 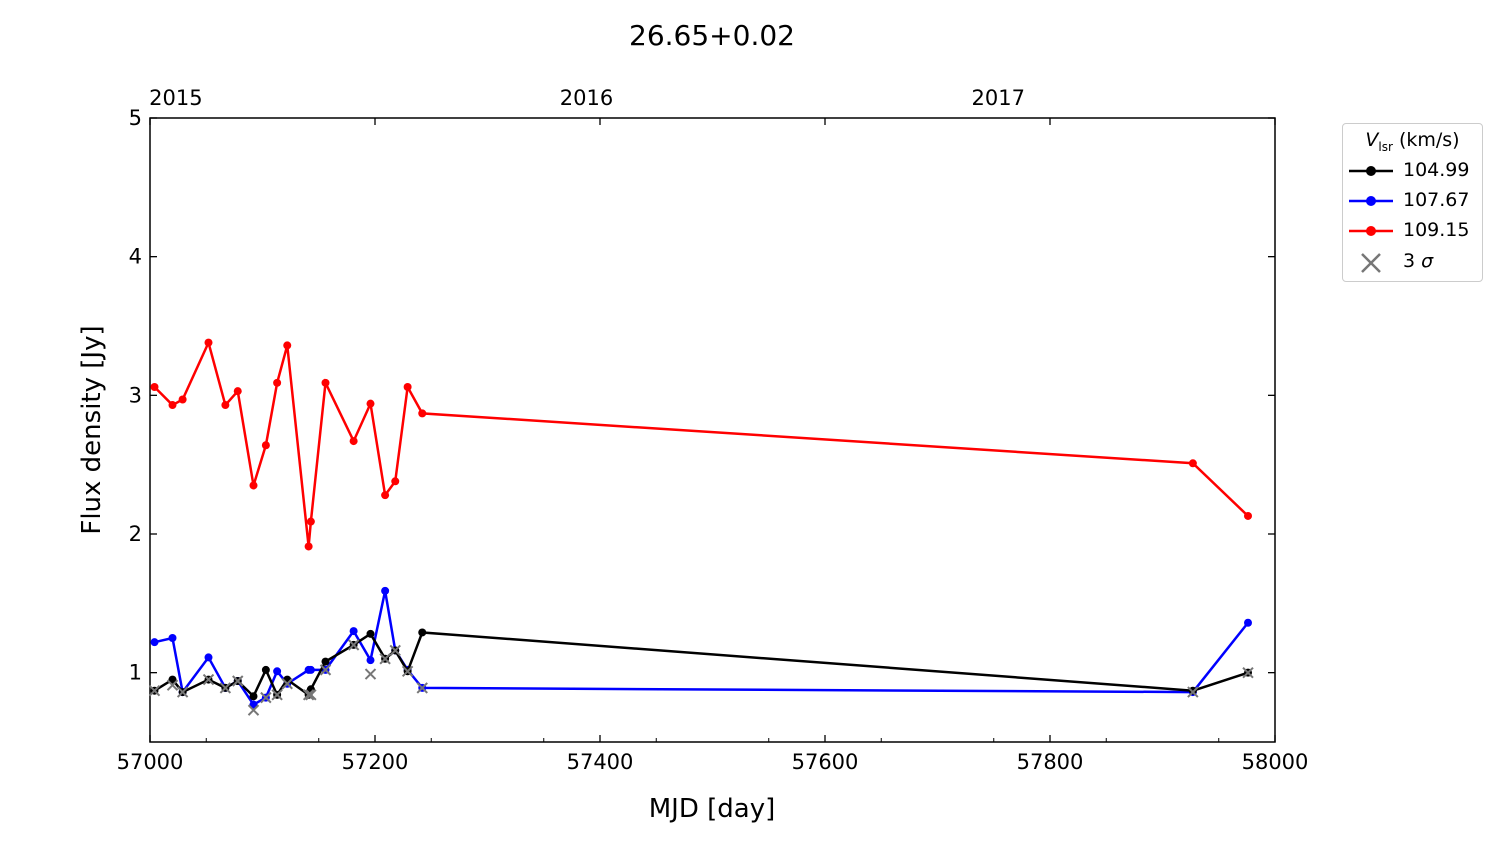 I want to click on chart-title: 26.65+0.02, so click(x=712, y=35).